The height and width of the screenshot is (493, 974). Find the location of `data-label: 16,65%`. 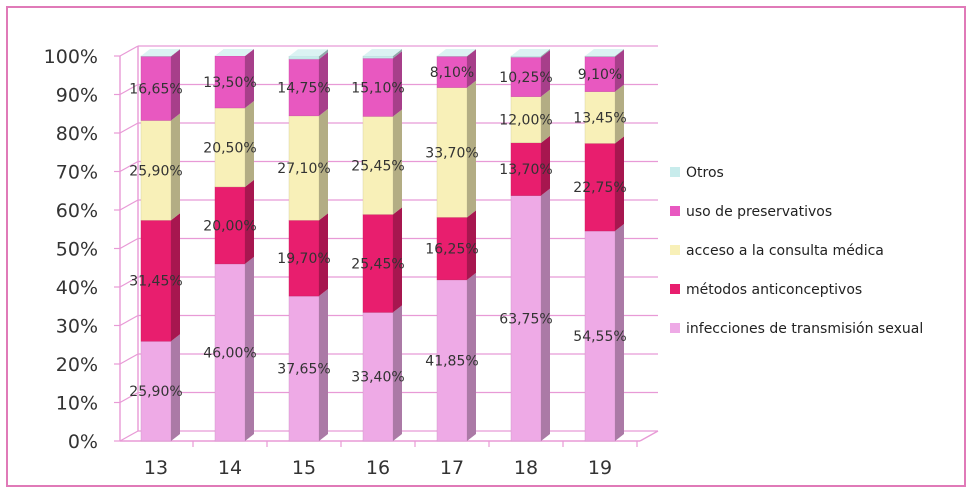

data-label: 16,65% is located at coordinates (155, 89).